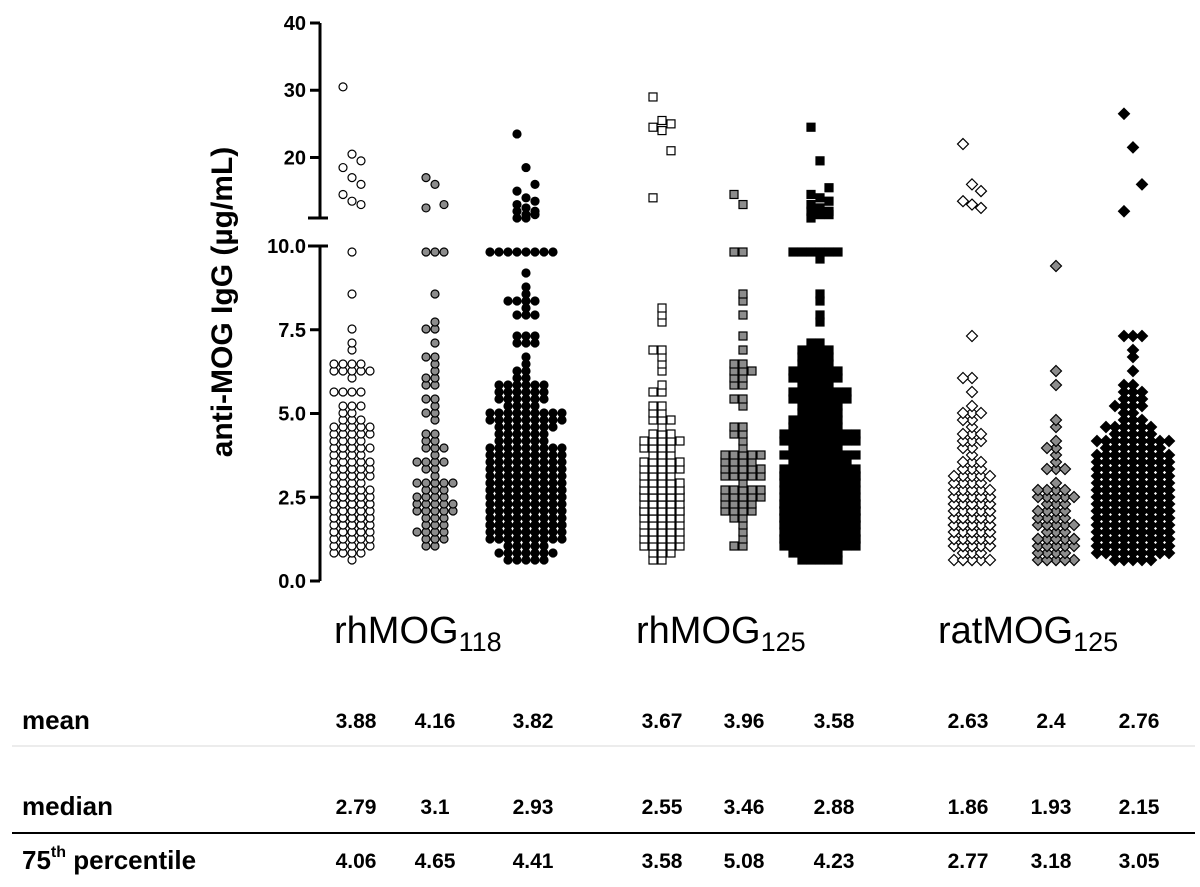 This screenshot has height=887, width=1200. What do you see at coordinates (292, 331) in the screenshot?
I see `y-tick-label: 7.5` at bounding box center [292, 331].